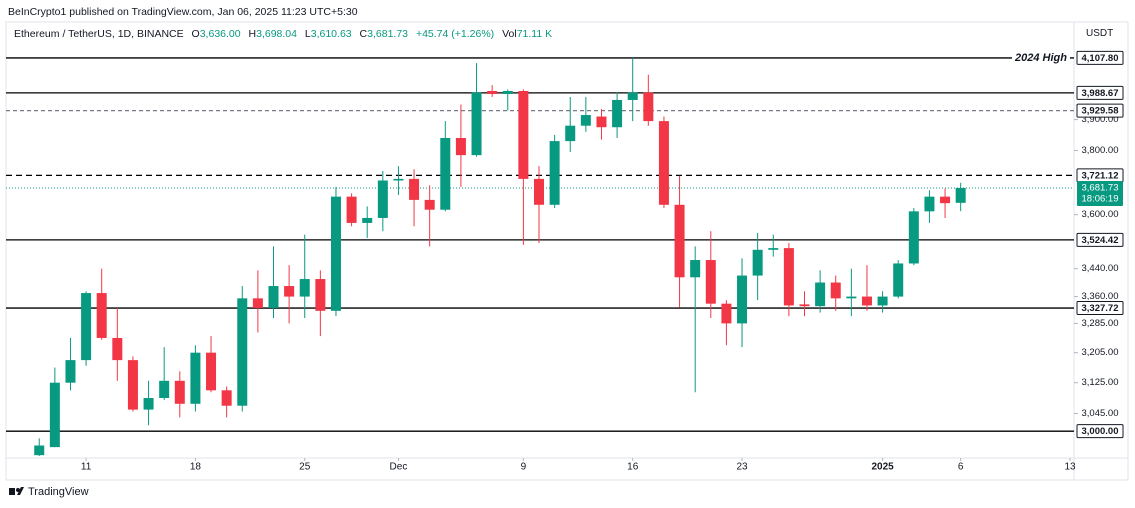 The image size is (1135, 508). Describe the element at coordinates (742, 467) in the screenshot. I see `x-tick-label: 23` at that location.